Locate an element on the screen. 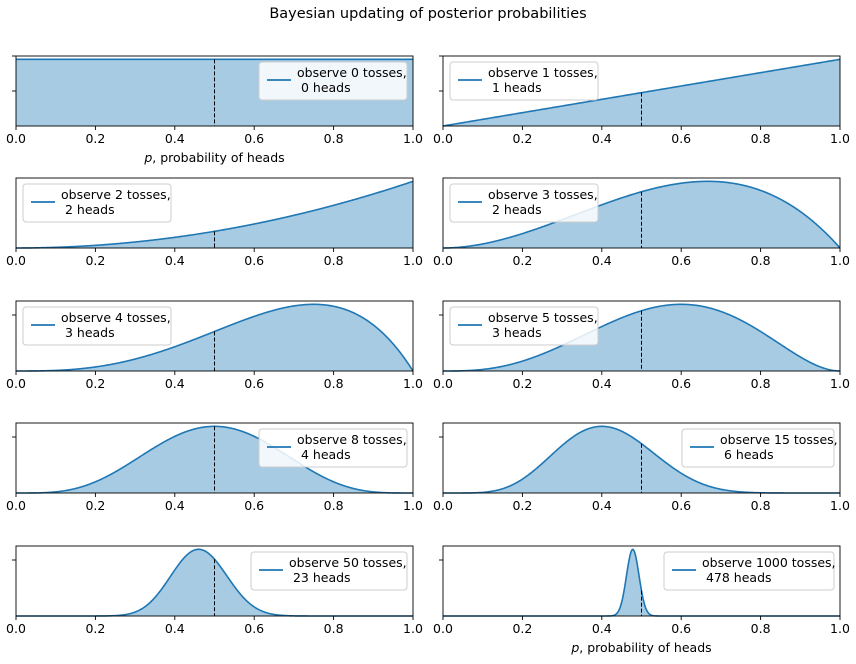  legend-label: observe 5 tosses, is located at coordinates (543, 317).